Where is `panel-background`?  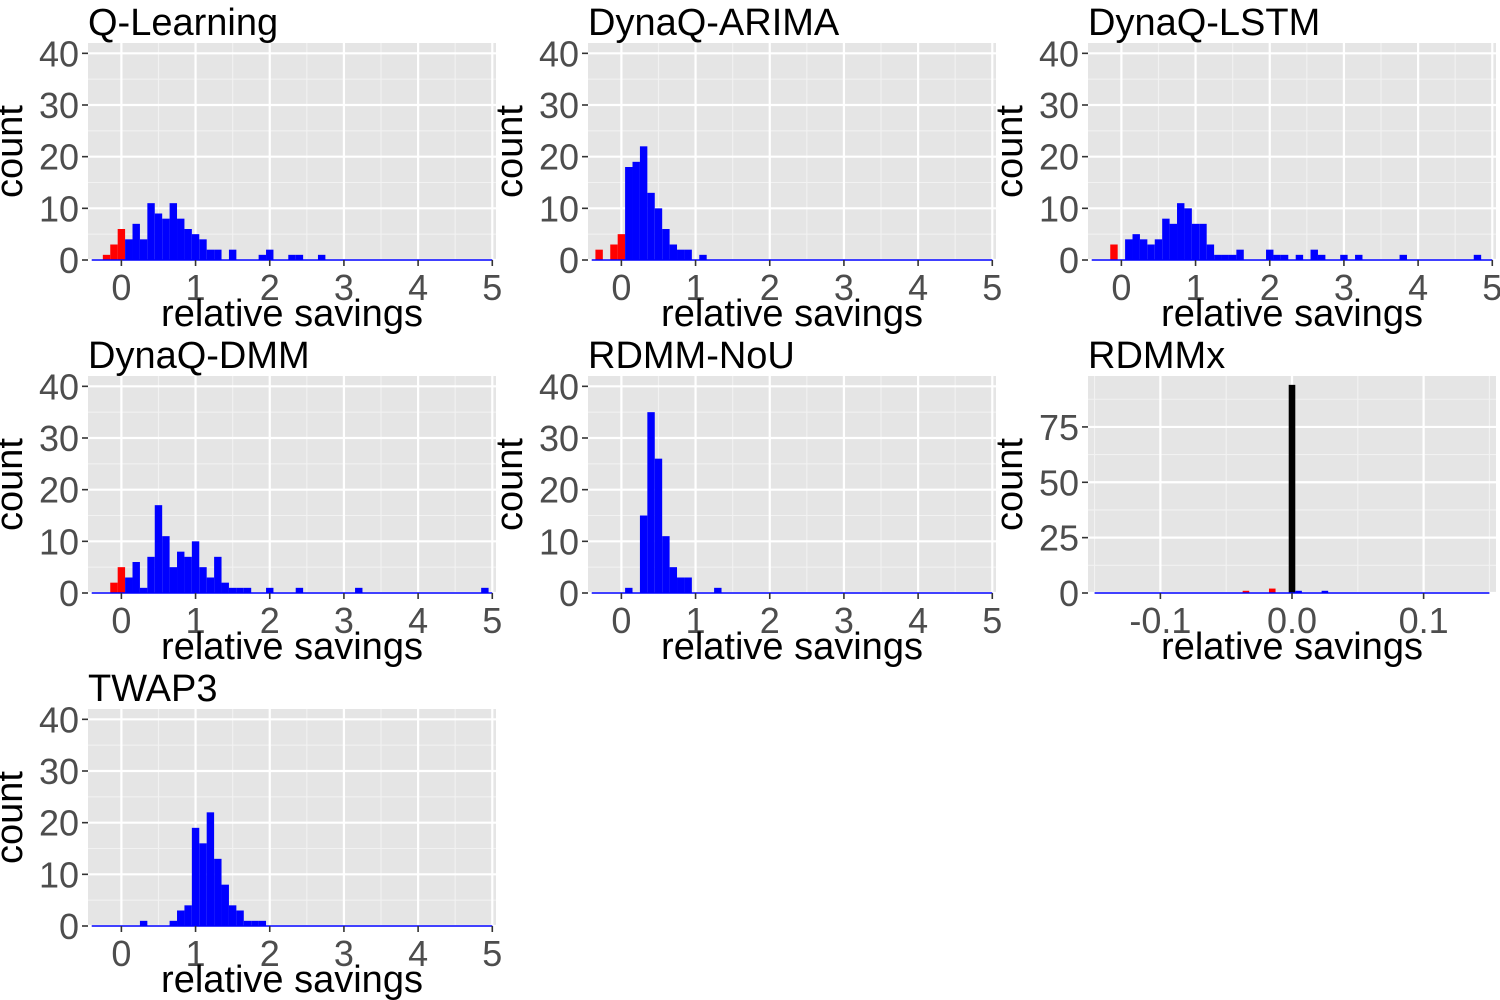 panel-background is located at coordinates (292, 817).